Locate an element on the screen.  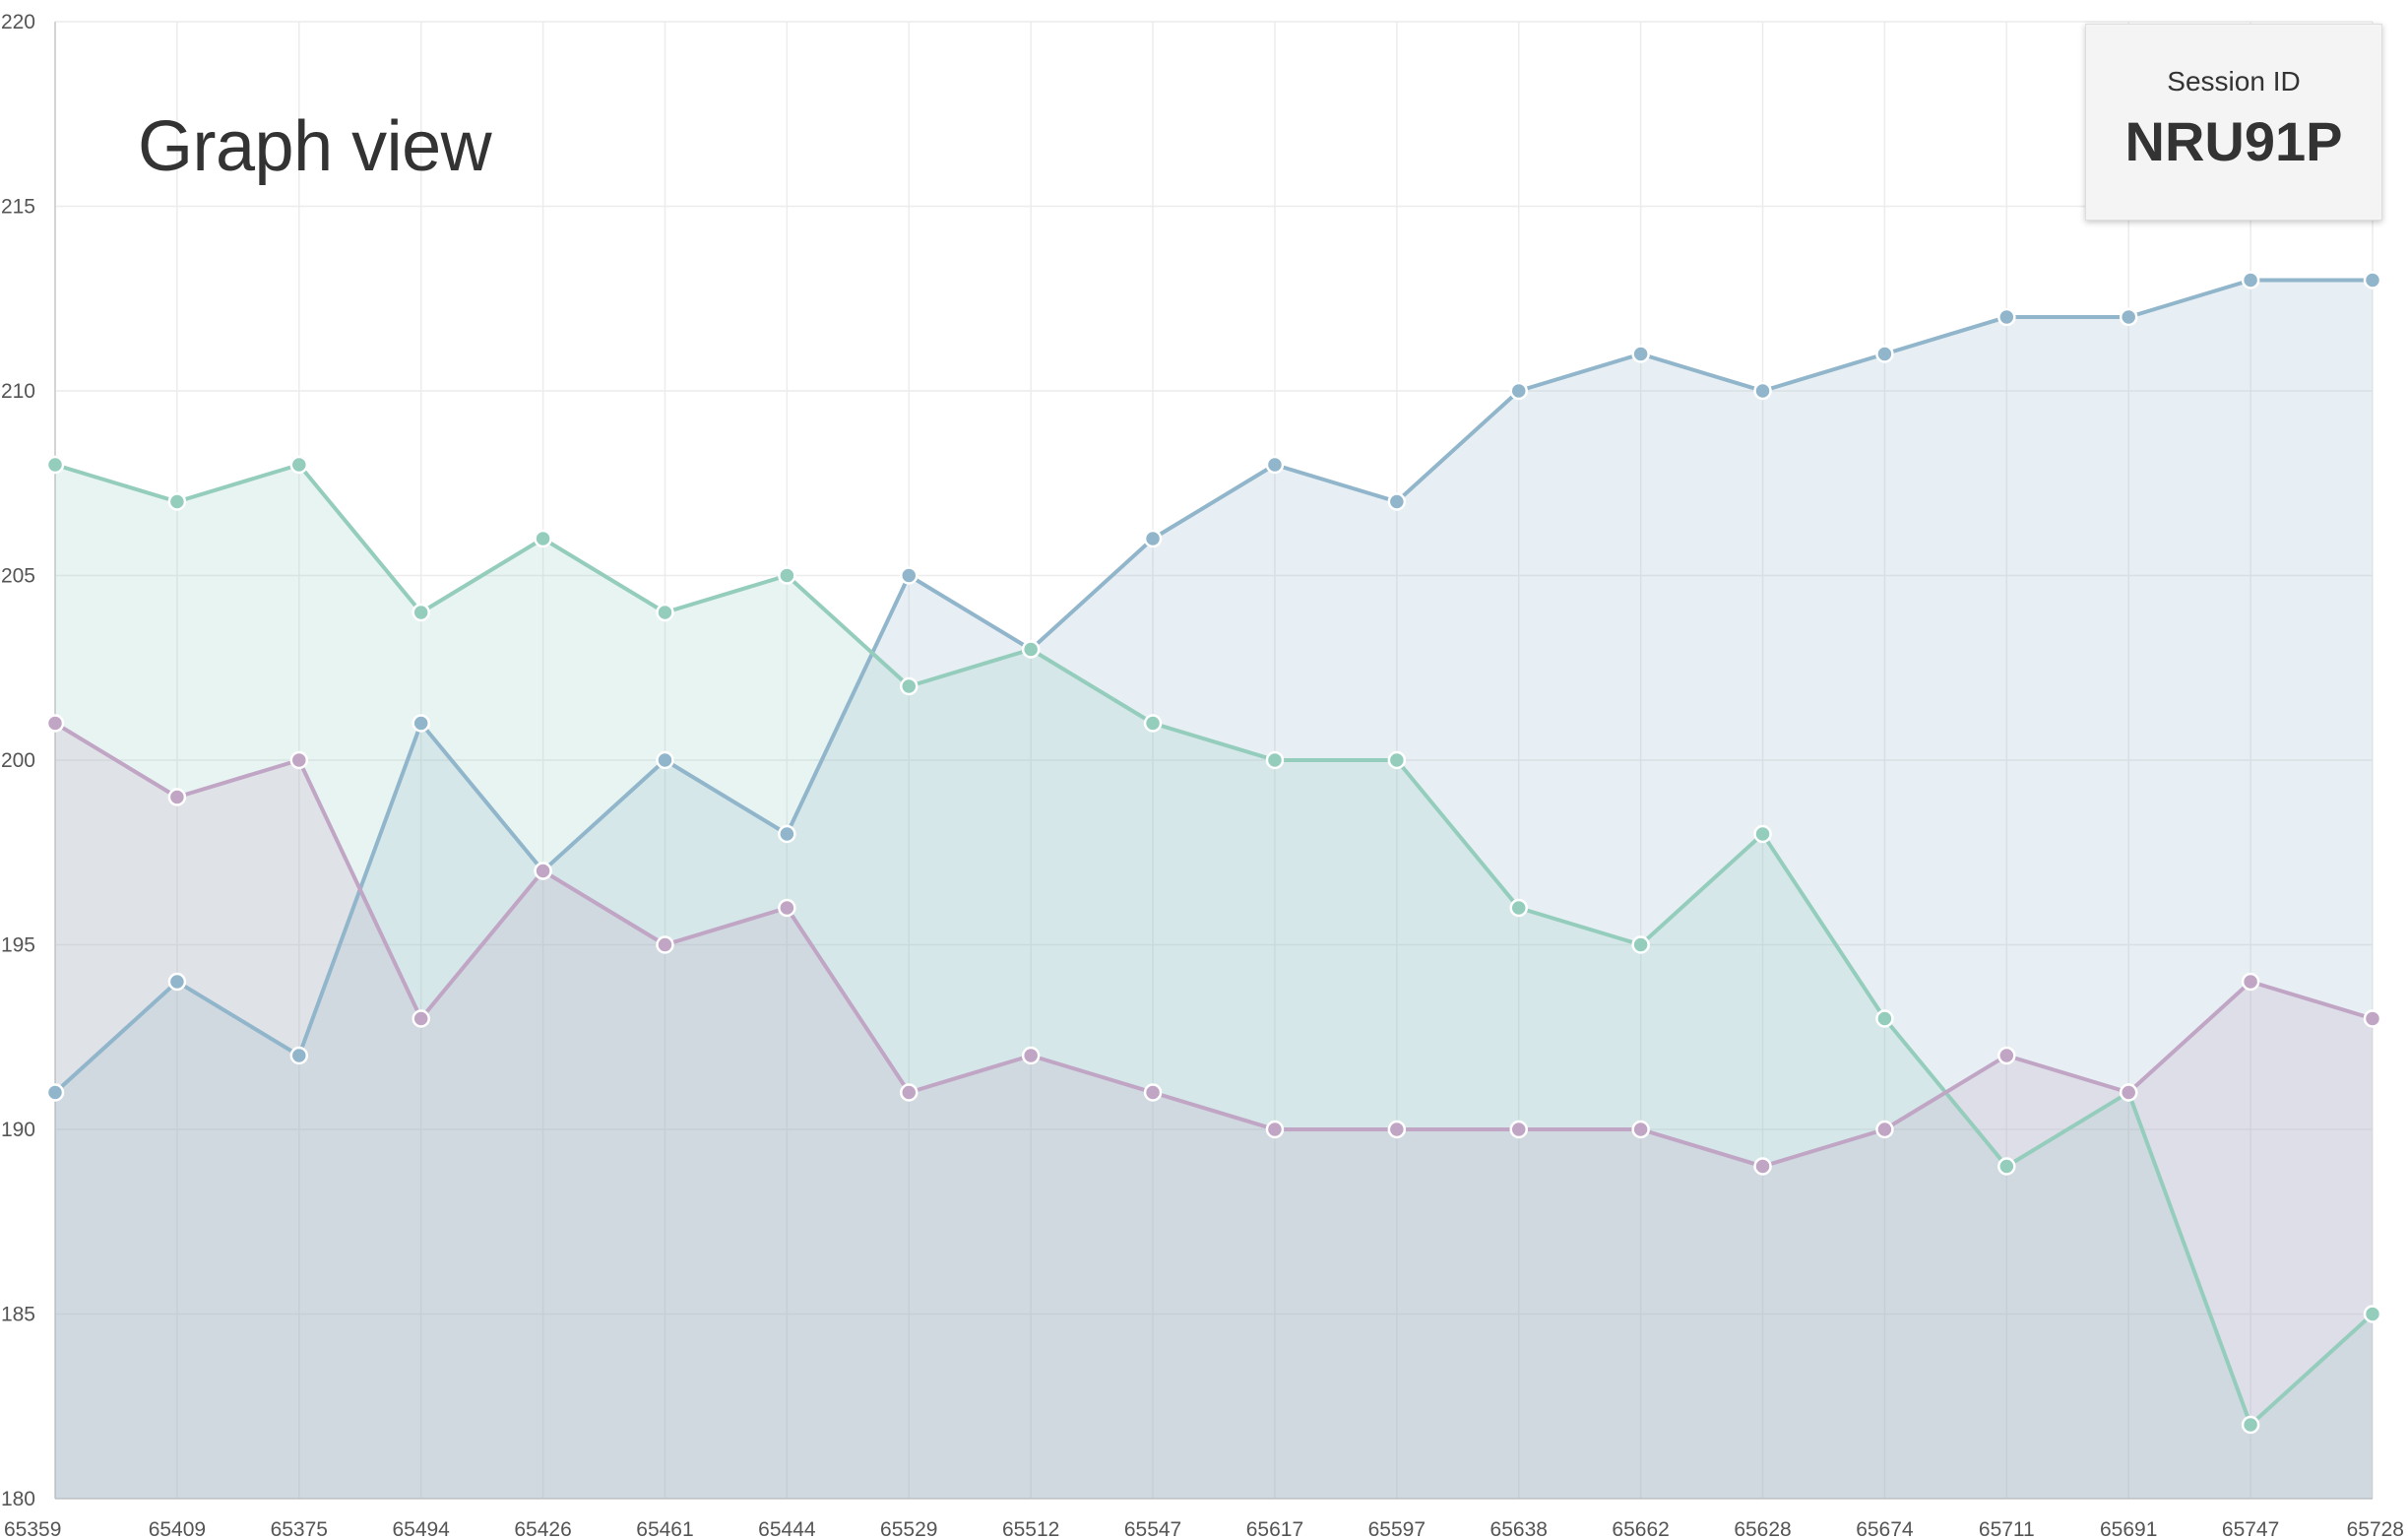
page-title: Graph view is located at coordinates (315, 146).